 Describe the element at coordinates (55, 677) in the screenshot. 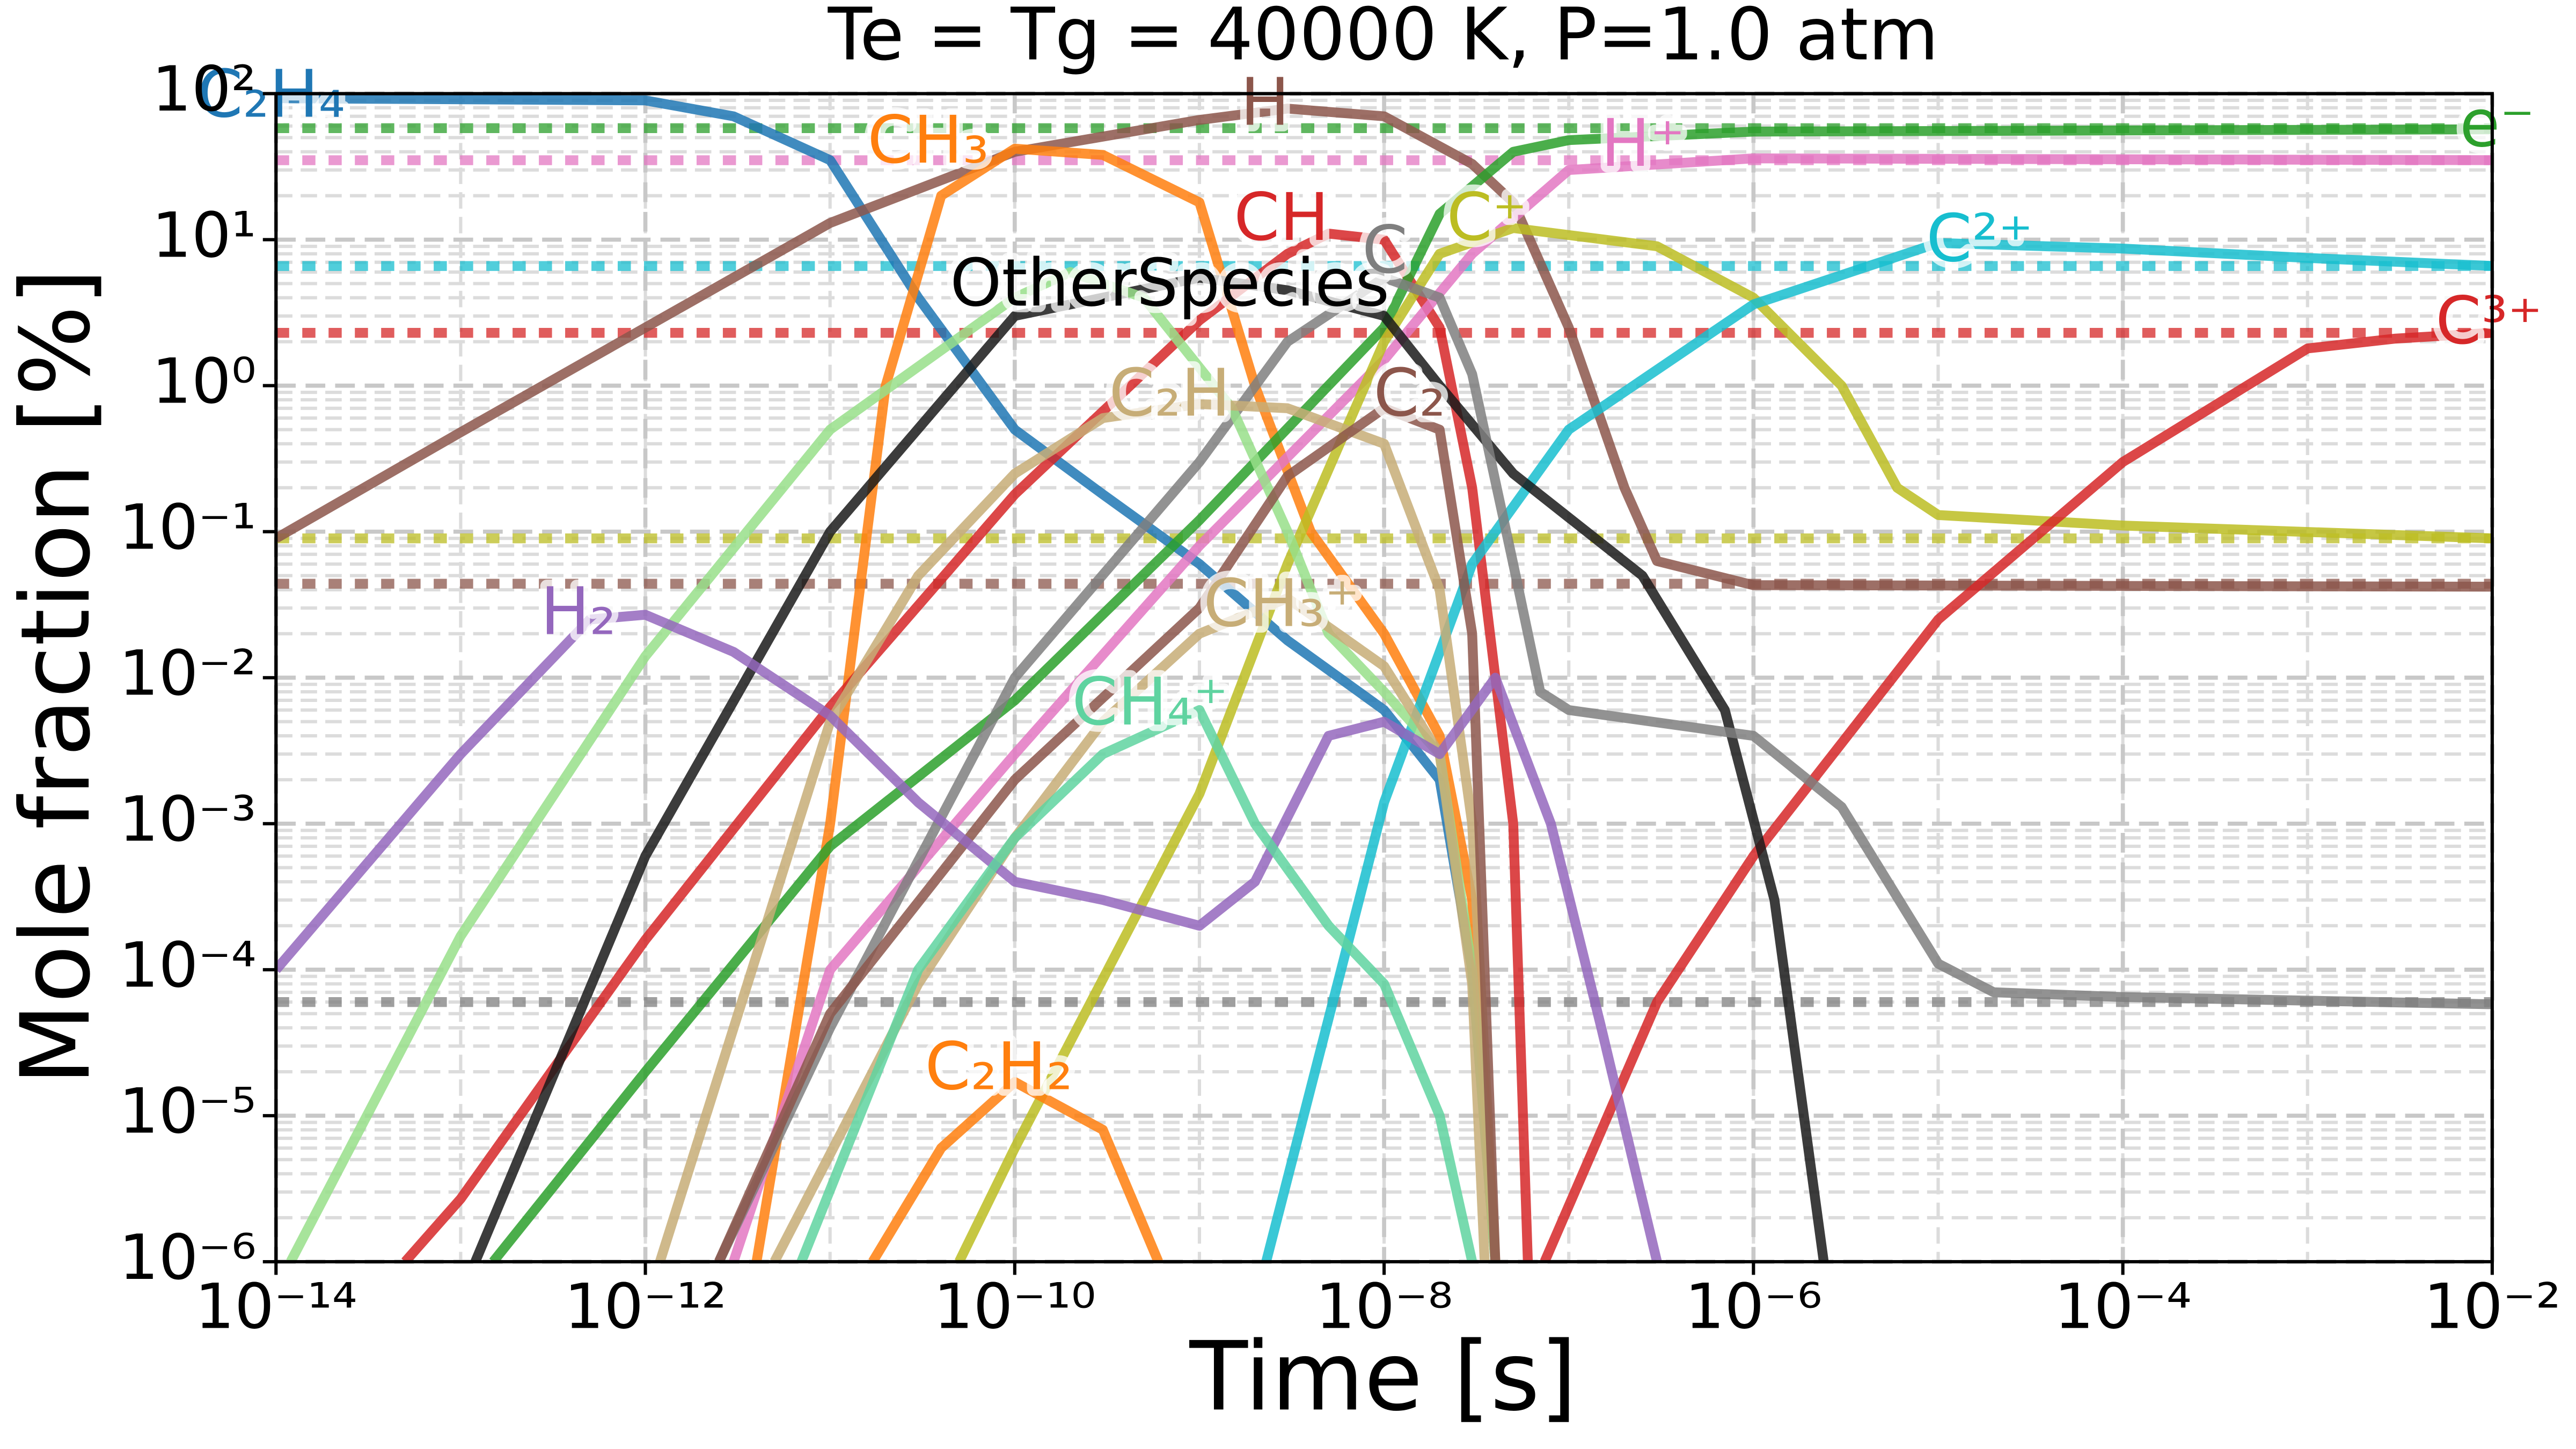

I see `y-axis-label: Mole fraction [%]` at that location.